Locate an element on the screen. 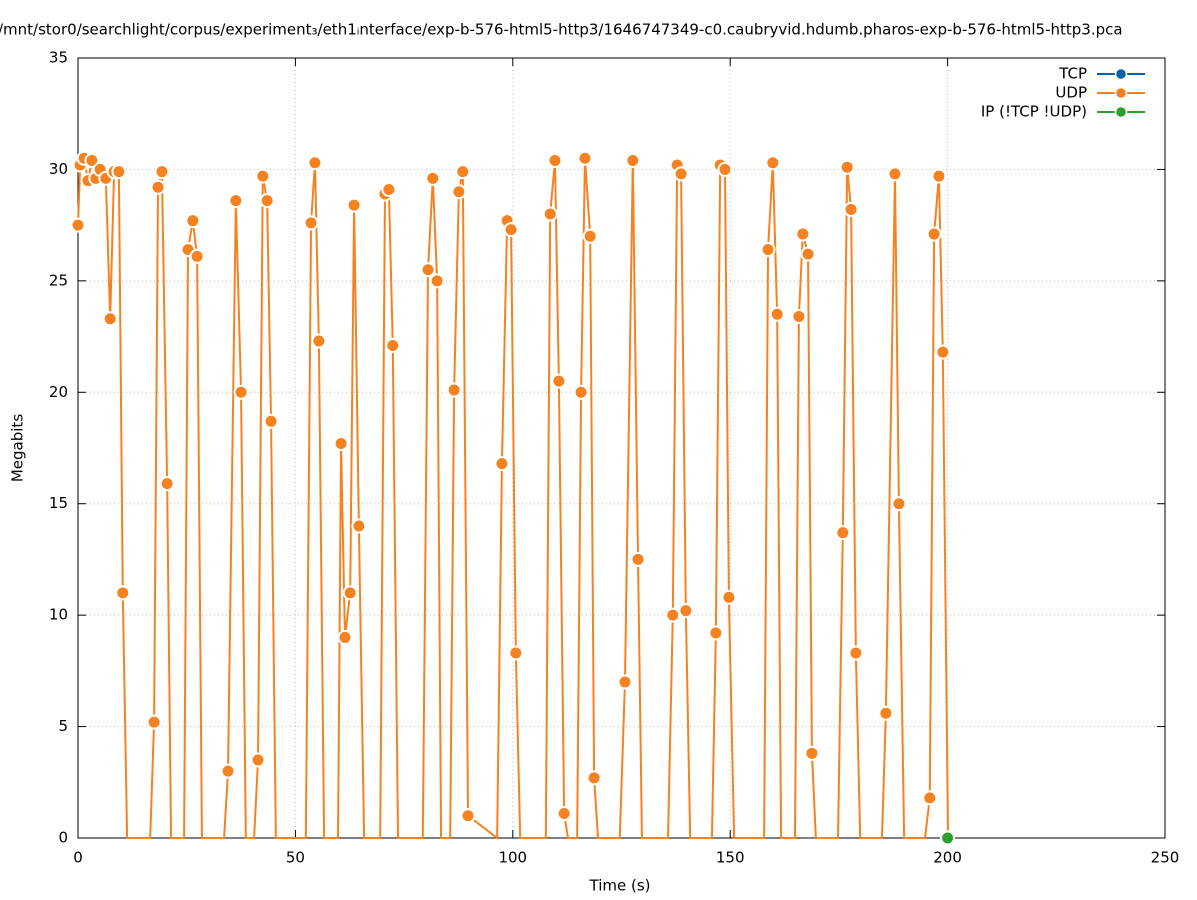  x-axis-label: Time (s) is located at coordinates (620, 886).